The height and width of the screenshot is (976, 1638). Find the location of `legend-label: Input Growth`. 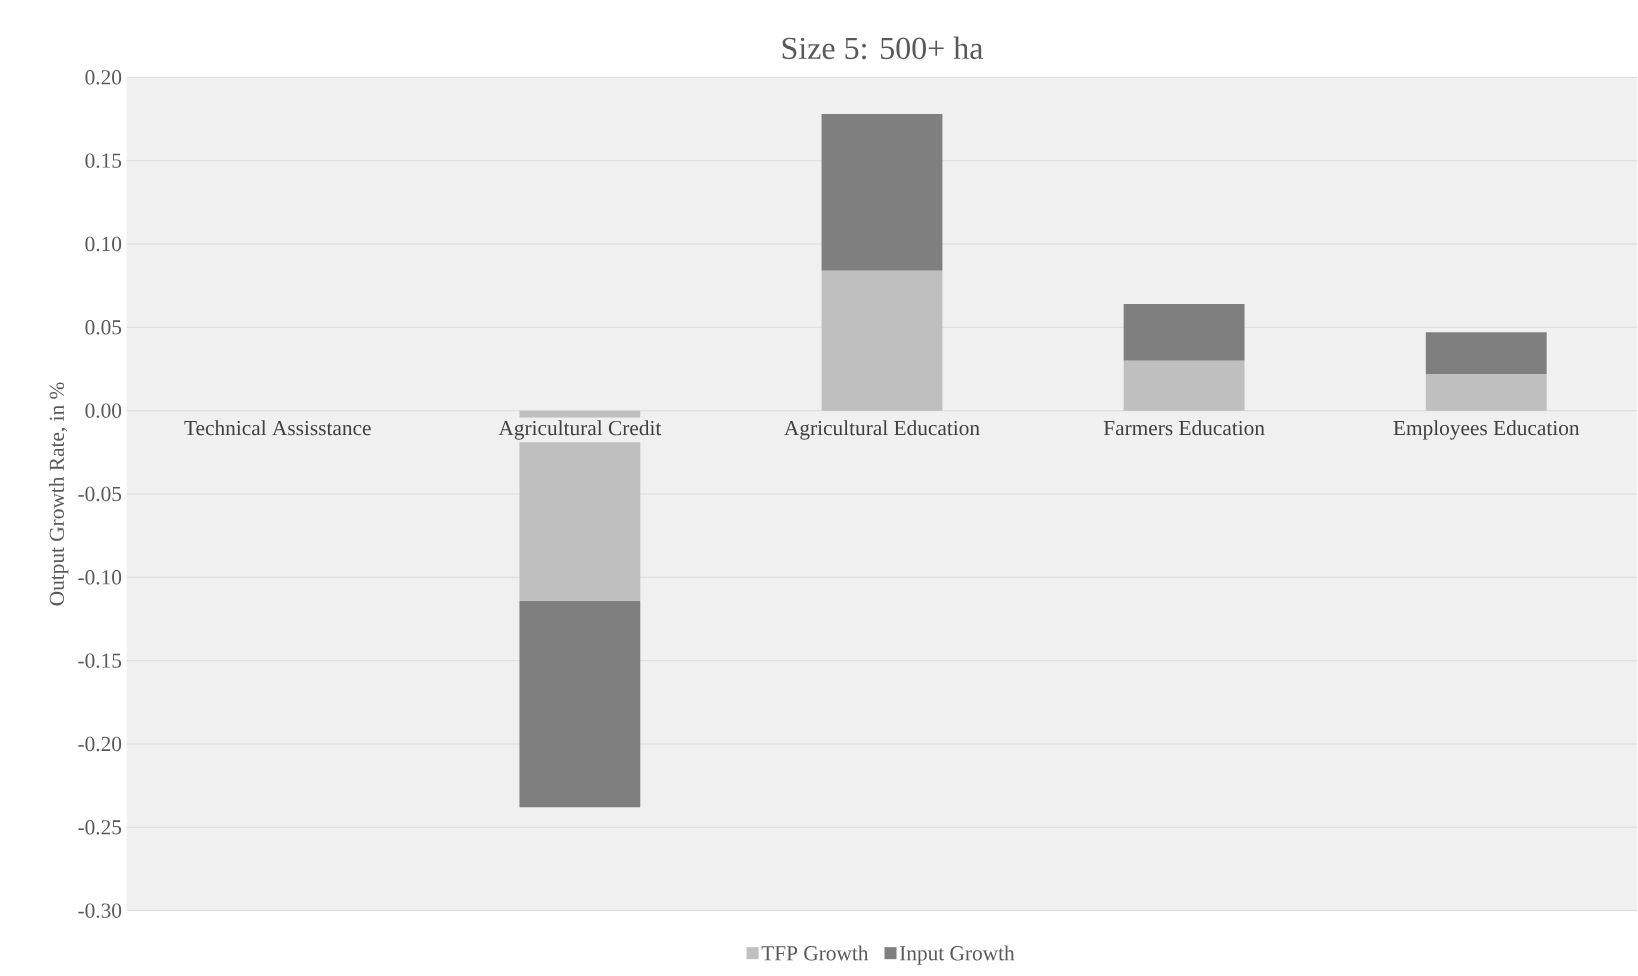

legend-label: Input Growth is located at coordinates (957, 955).